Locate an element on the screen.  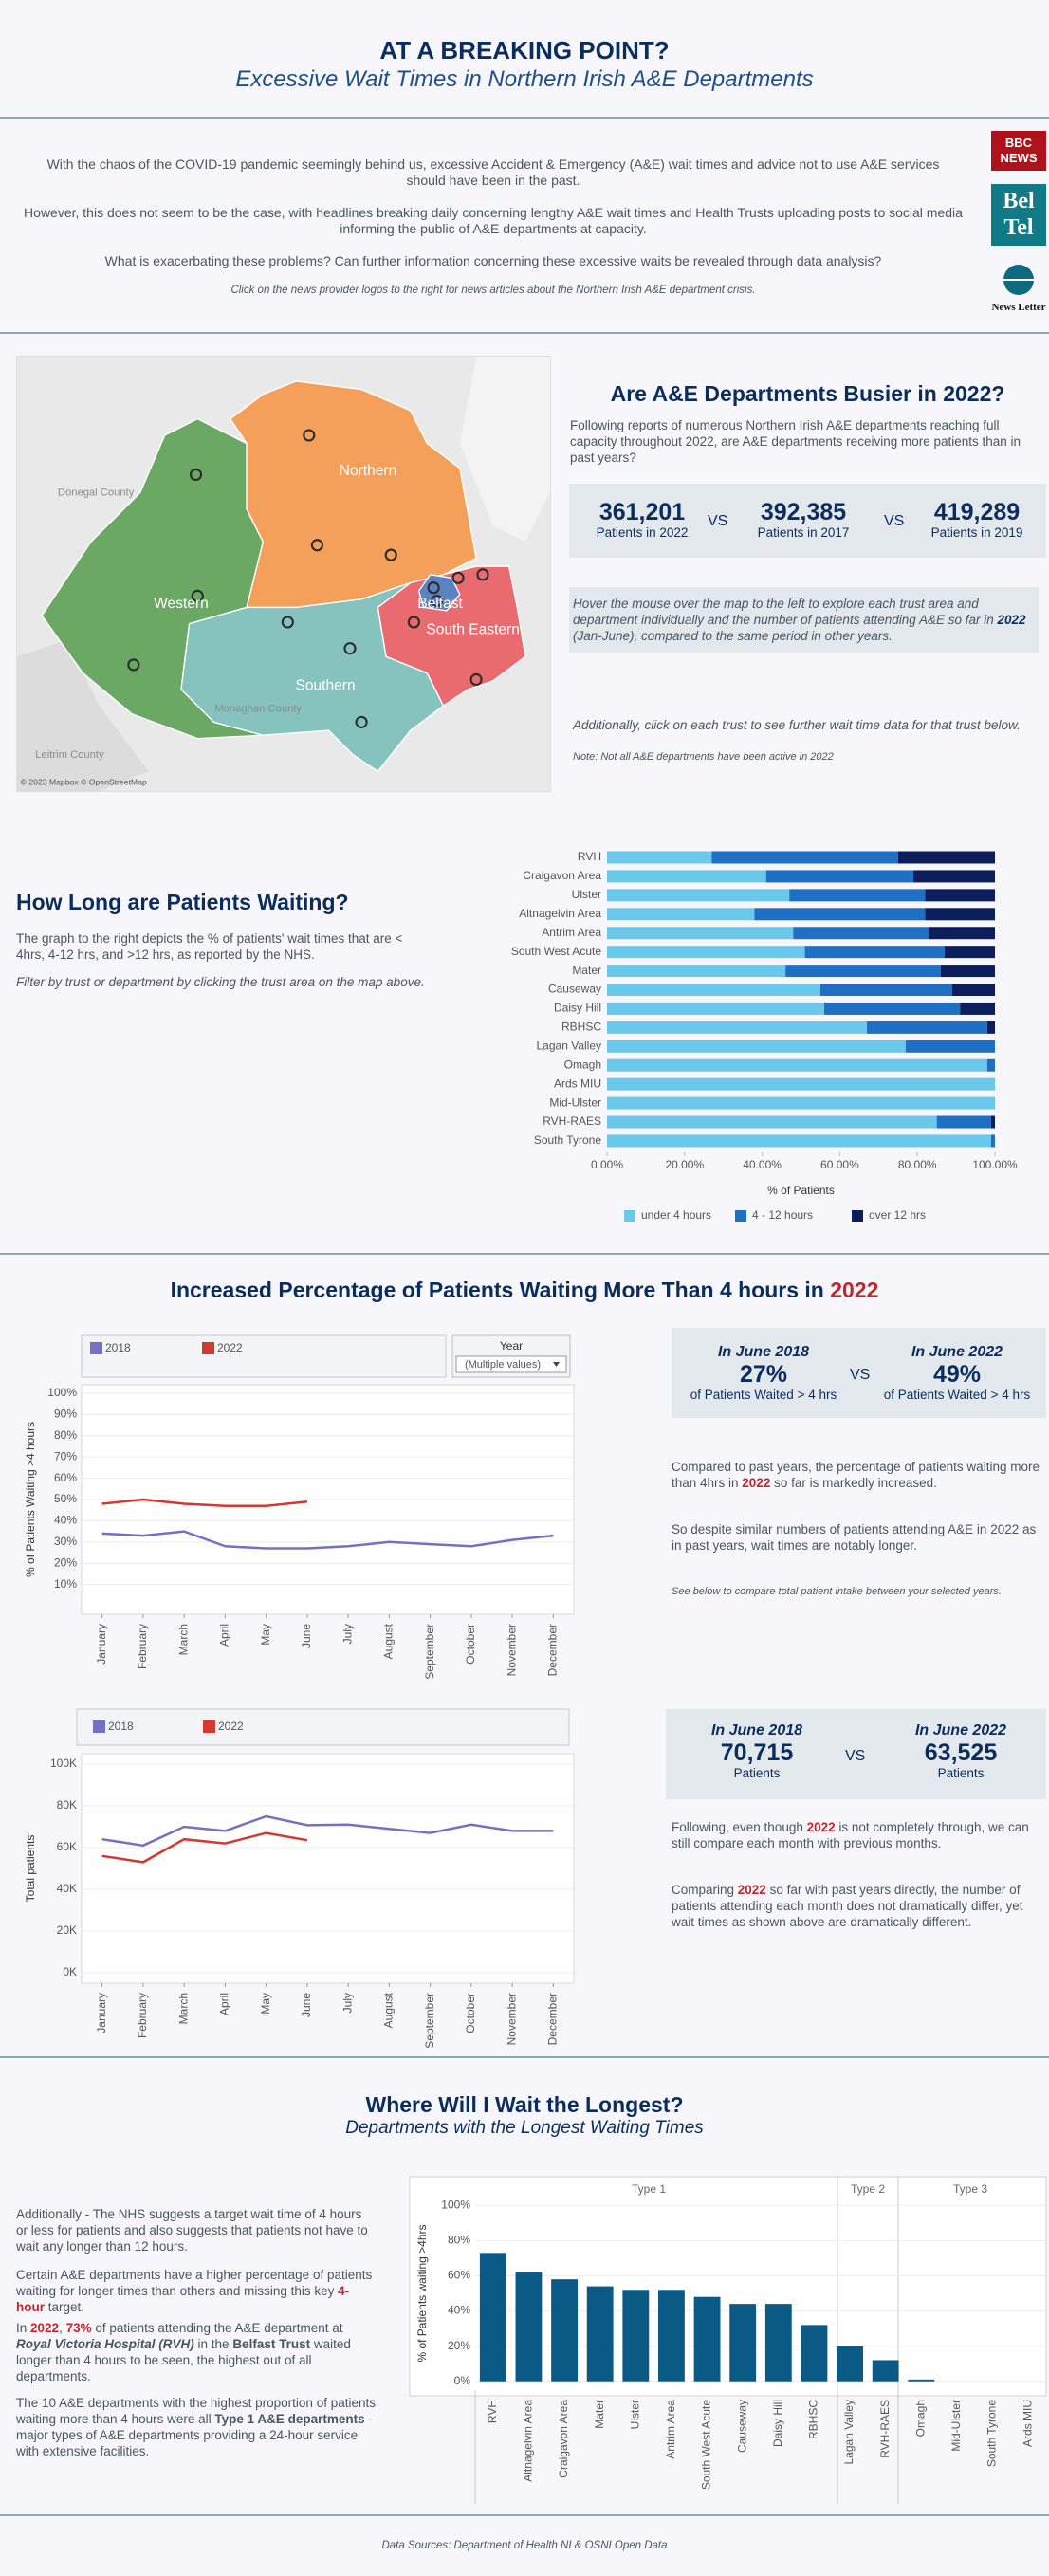
y-tick-label: 60% is located at coordinates (65, 1477).